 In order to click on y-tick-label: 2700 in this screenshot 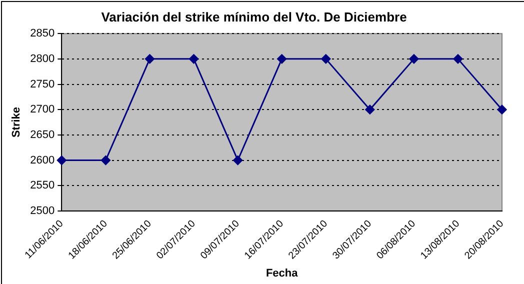, I will do `click(42, 110)`.